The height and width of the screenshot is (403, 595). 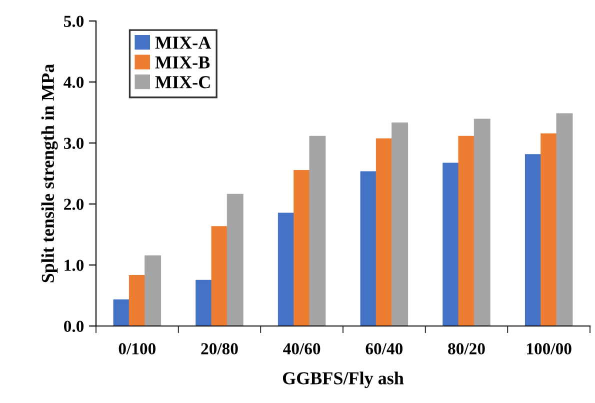 What do you see at coordinates (74, 22) in the screenshot?
I see `y-tick-label: 5.0` at bounding box center [74, 22].